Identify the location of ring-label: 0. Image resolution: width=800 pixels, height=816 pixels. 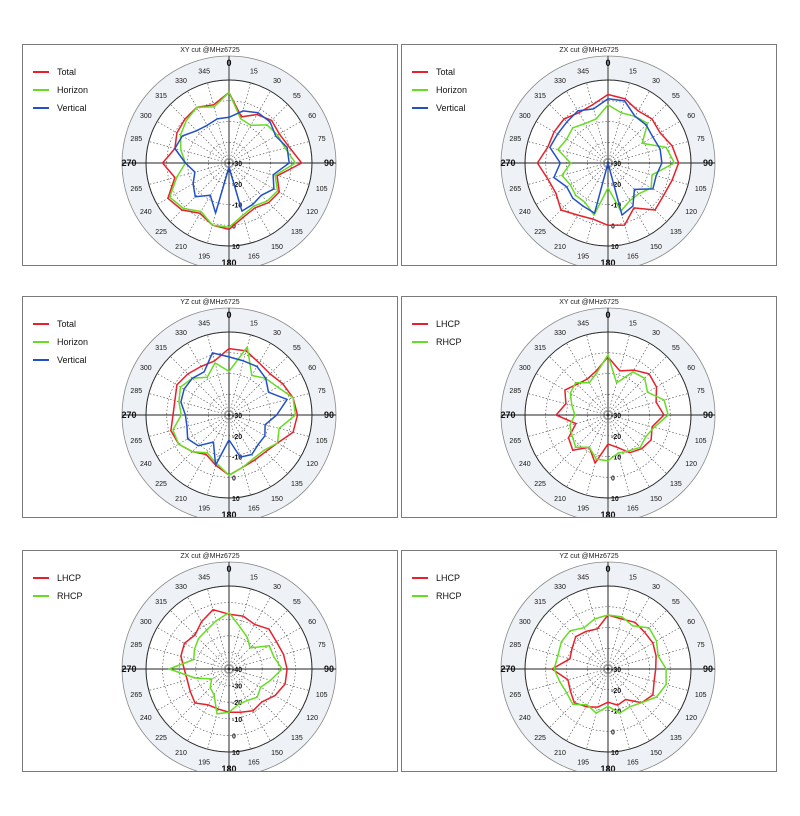
(613, 478).